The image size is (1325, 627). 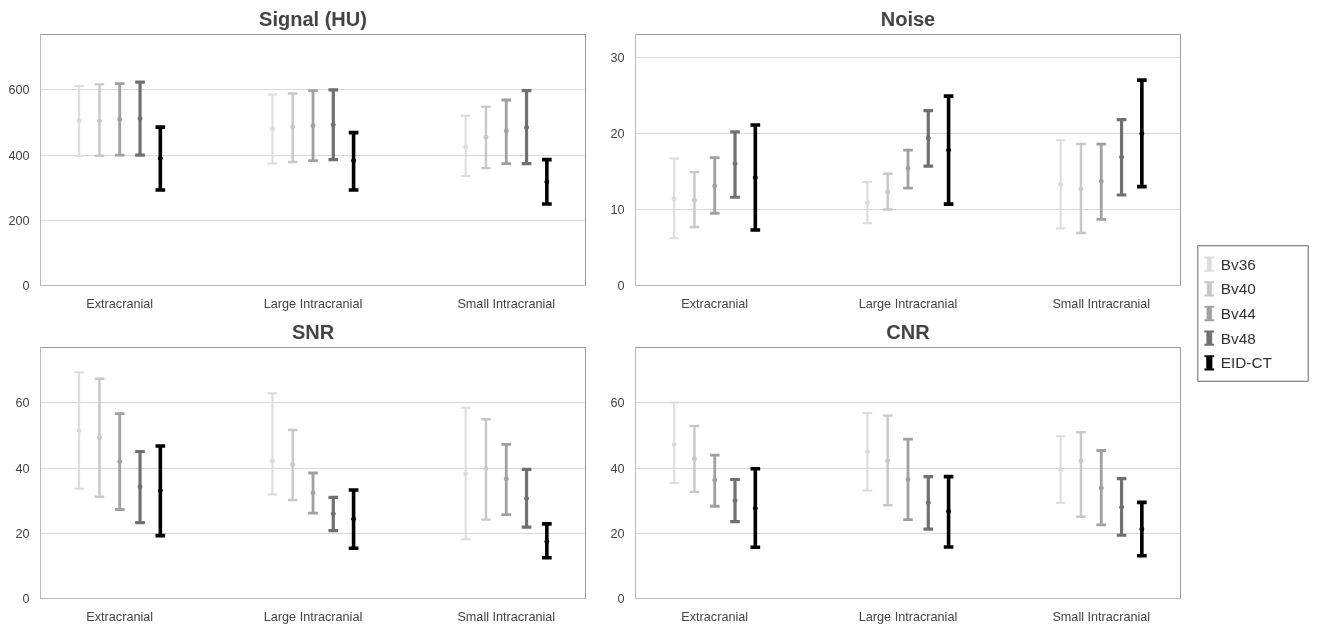 I want to click on legend-label: Bv44, so click(x=1238, y=313).